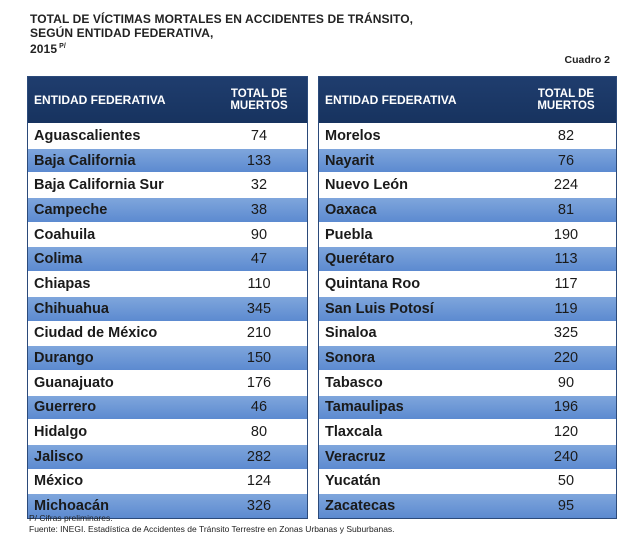 The width and height of the screenshot is (640, 555). I want to click on state-name: Nayarit, so click(350, 160).